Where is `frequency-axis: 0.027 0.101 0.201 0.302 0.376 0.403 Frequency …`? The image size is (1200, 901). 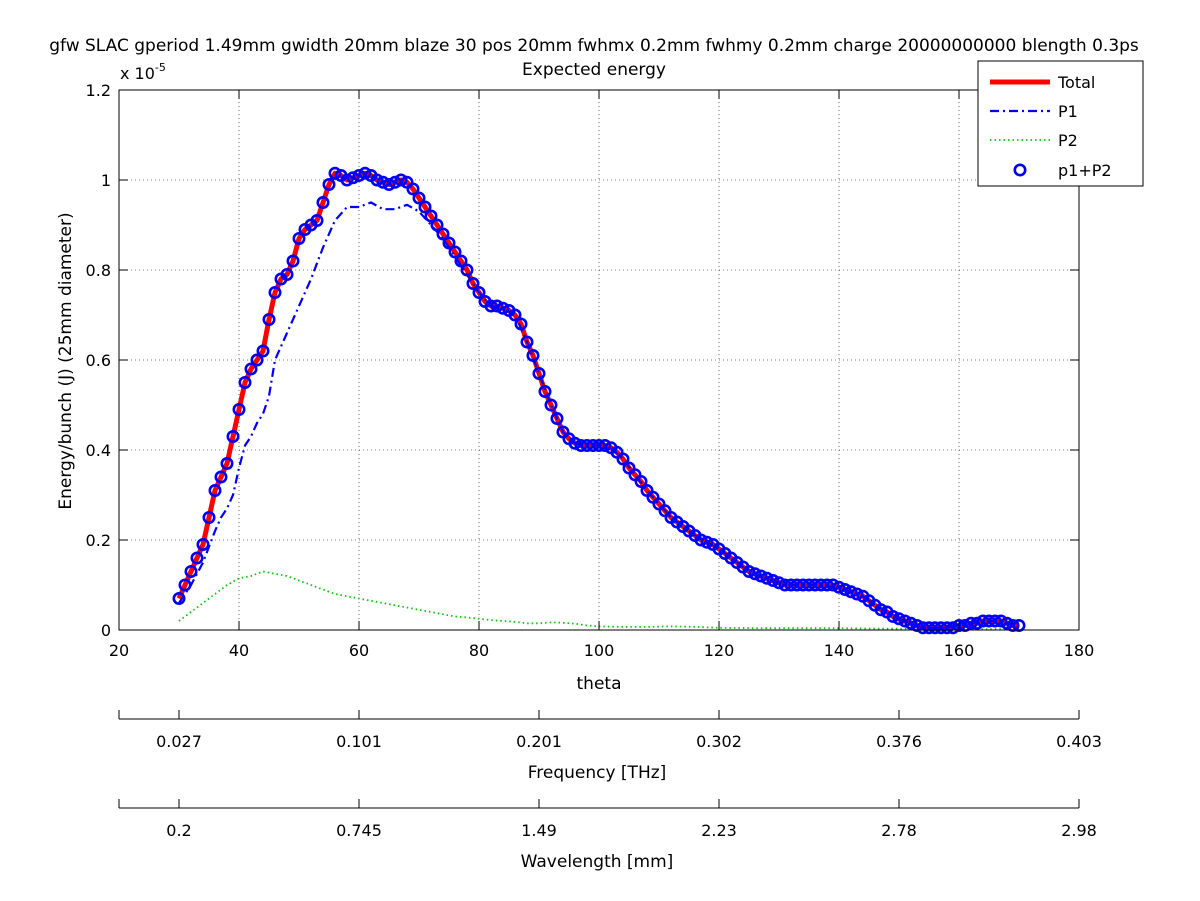
frequency-axis: 0.027 0.101 0.201 0.302 0.376 0.403 Frequency … is located at coordinates (610, 746).